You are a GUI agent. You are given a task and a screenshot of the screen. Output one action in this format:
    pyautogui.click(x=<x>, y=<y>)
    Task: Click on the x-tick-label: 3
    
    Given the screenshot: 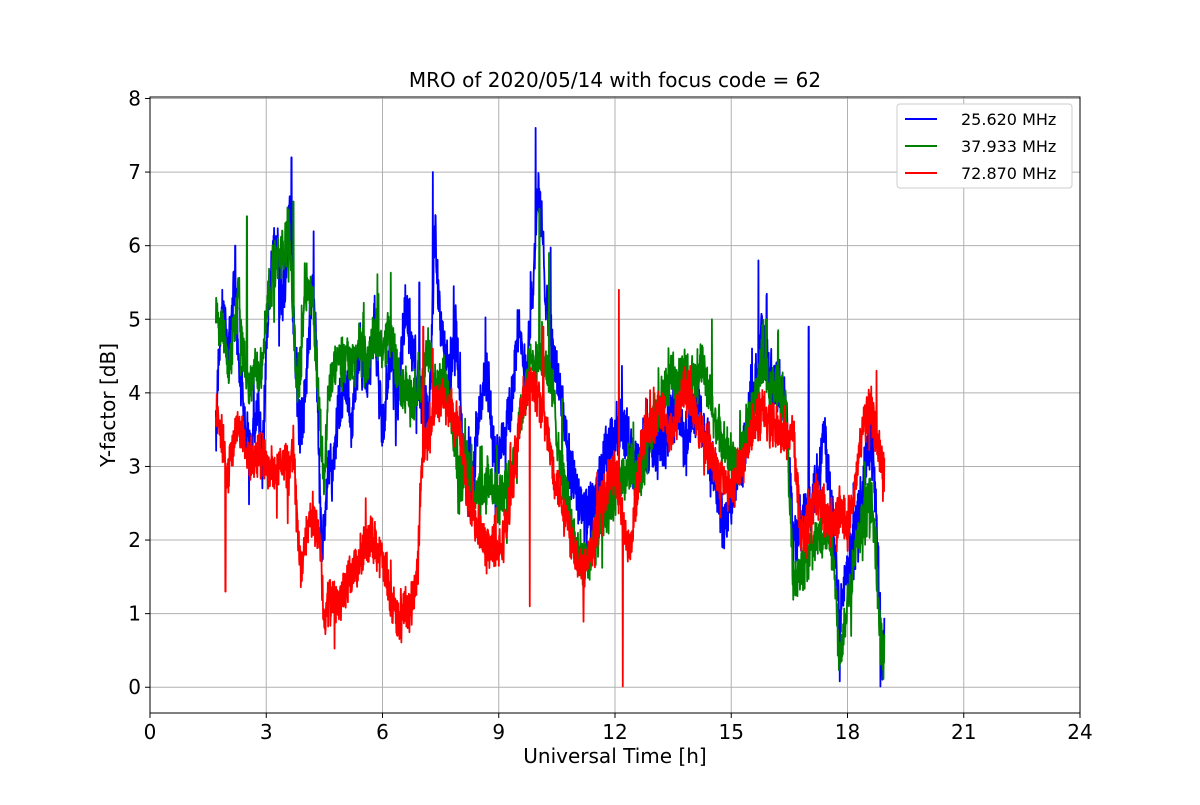 What is the action you would take?
    pyautogui.click(x=266, y=732)
    